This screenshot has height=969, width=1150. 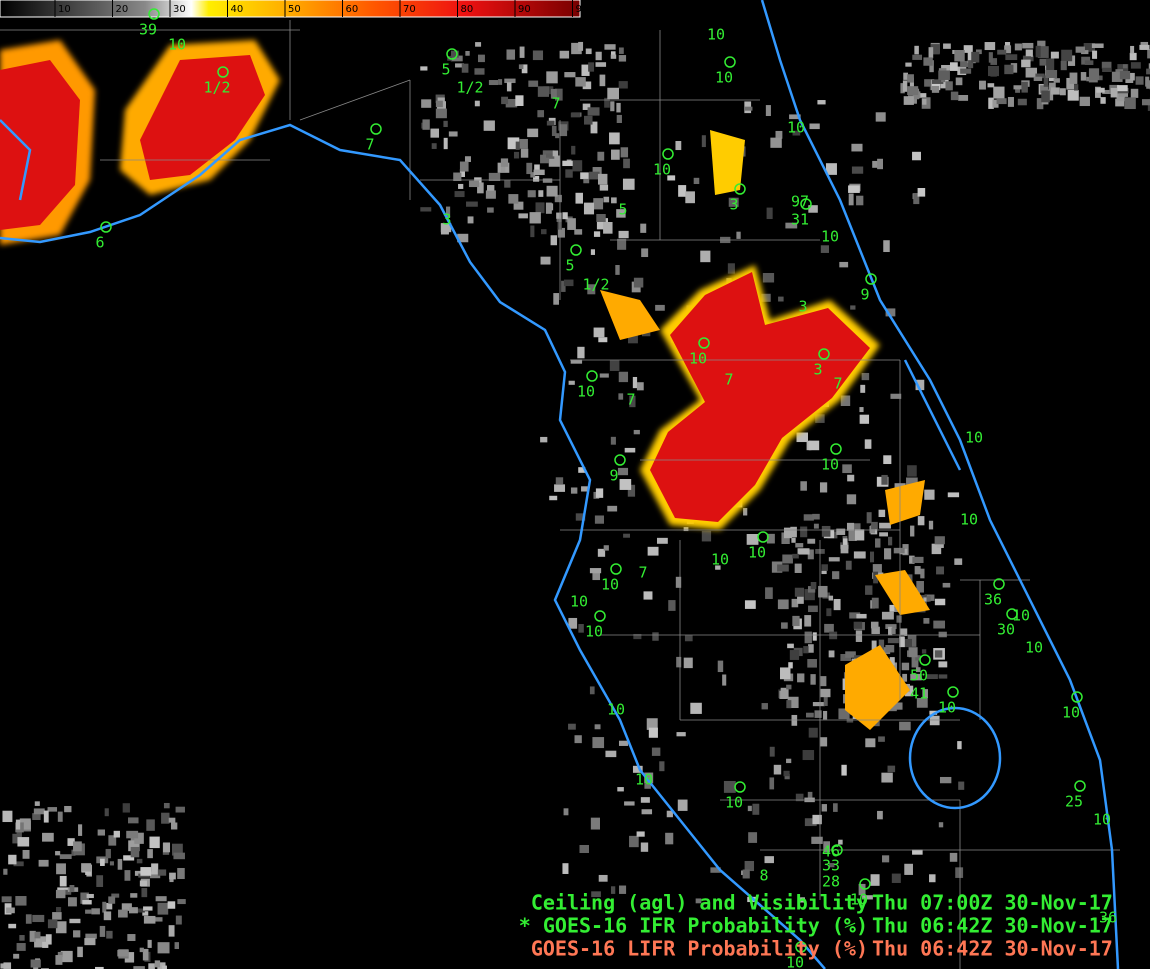 I want to click on station-label: 8, so click(x=763, y=876).